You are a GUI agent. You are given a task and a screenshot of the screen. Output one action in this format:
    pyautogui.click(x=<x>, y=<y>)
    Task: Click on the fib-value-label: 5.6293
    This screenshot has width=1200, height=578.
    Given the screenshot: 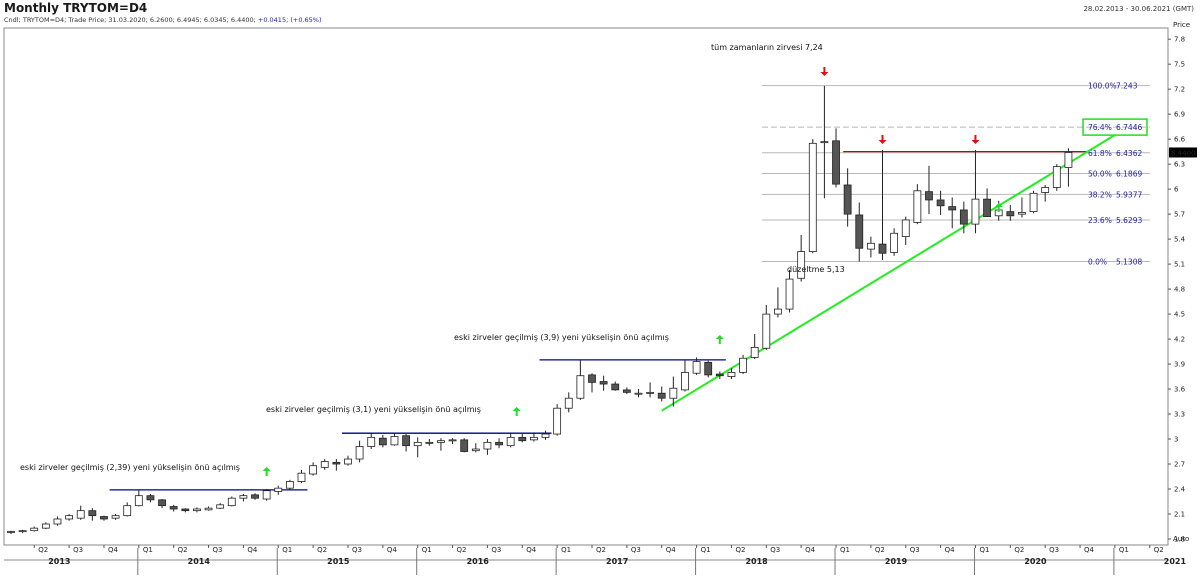 What is the action you would take?
    pyautogui.click(x=1129, y=220)
    